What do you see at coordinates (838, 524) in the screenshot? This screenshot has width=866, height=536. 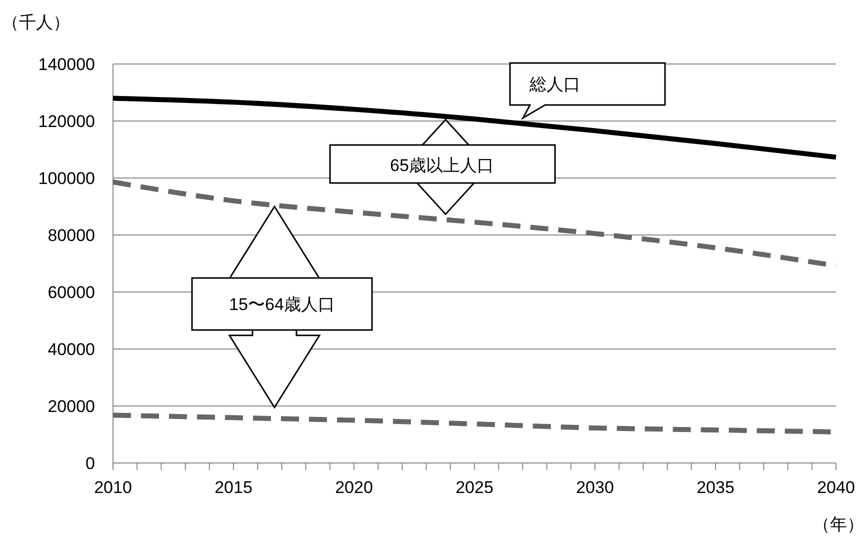 I see `x-axis-title: （年）` at bounding box center [838, 524].